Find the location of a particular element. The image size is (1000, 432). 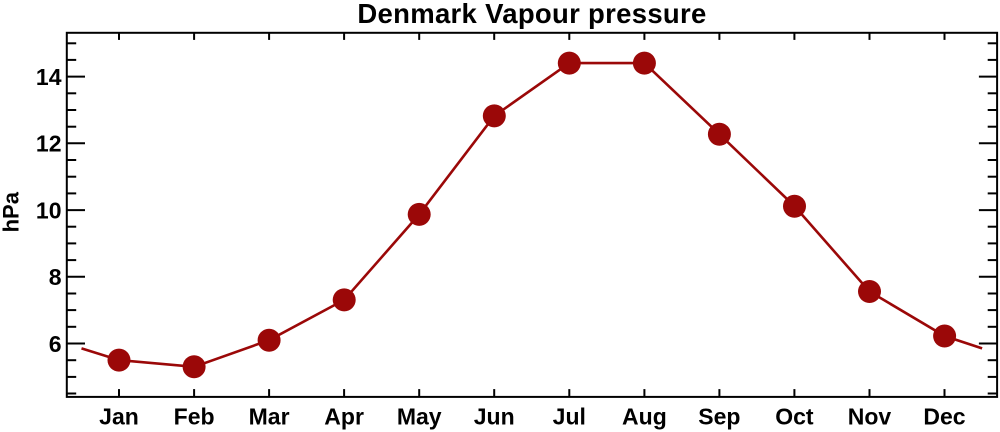

svg-text: 10 is located at coordinates (49, 210).